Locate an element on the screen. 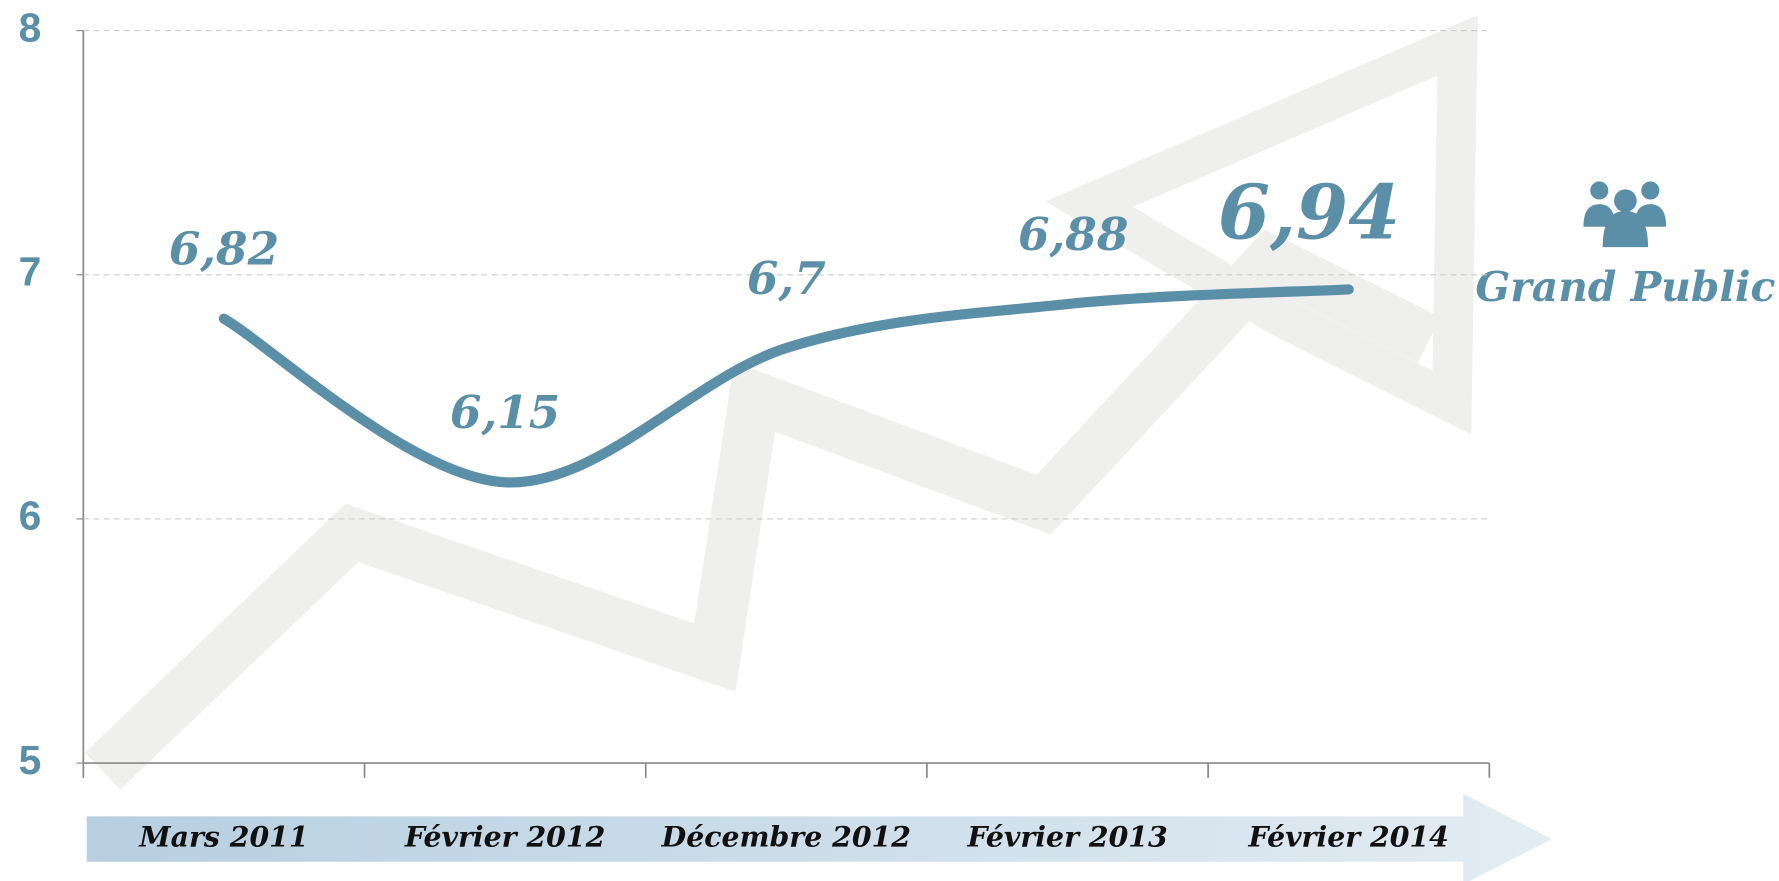  x-tick-label: Février 2013 is located at coordinates (1066, 837).